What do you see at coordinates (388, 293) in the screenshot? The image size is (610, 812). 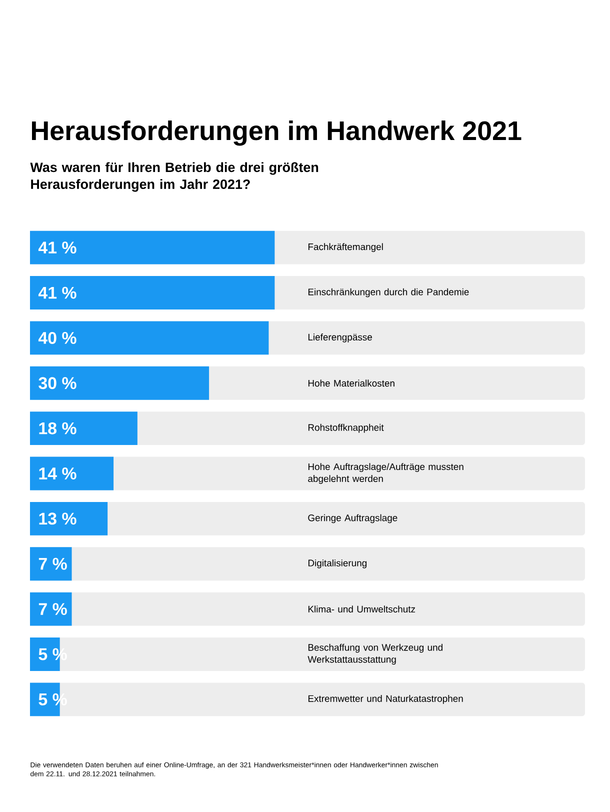 I see `y-tick-label: Einschränkungen durch die Pandemie` at bounding box center [388, 293].